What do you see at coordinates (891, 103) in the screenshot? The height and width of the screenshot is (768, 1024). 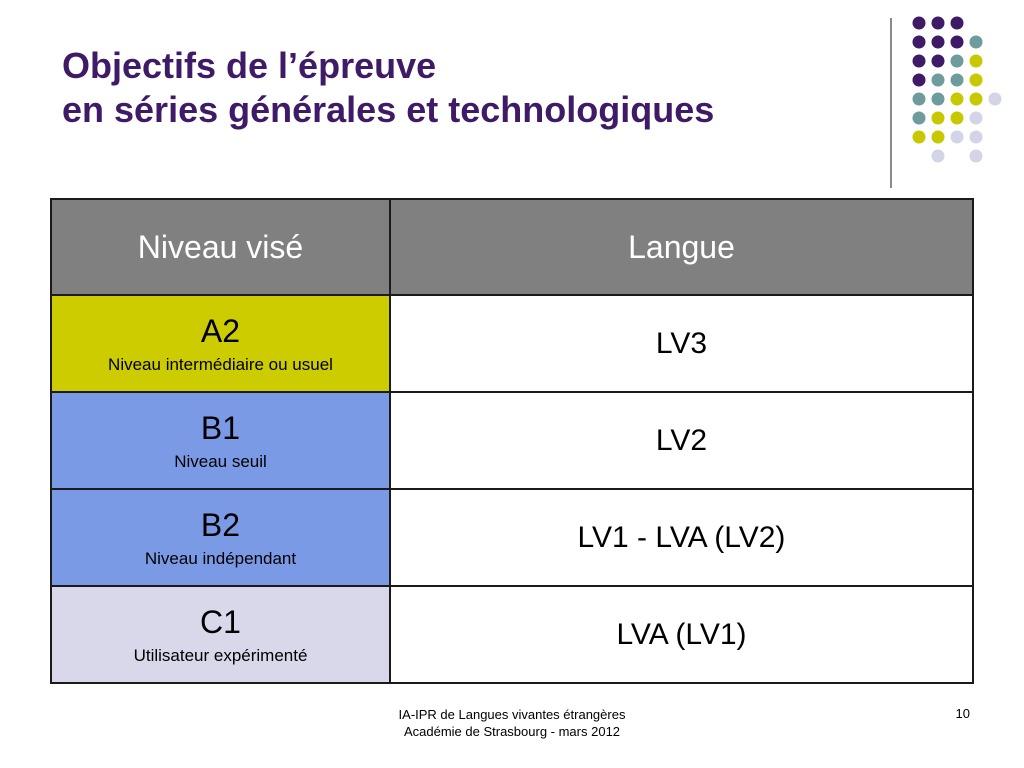 I see `vertical-divider` at bounding box center [891, 103].